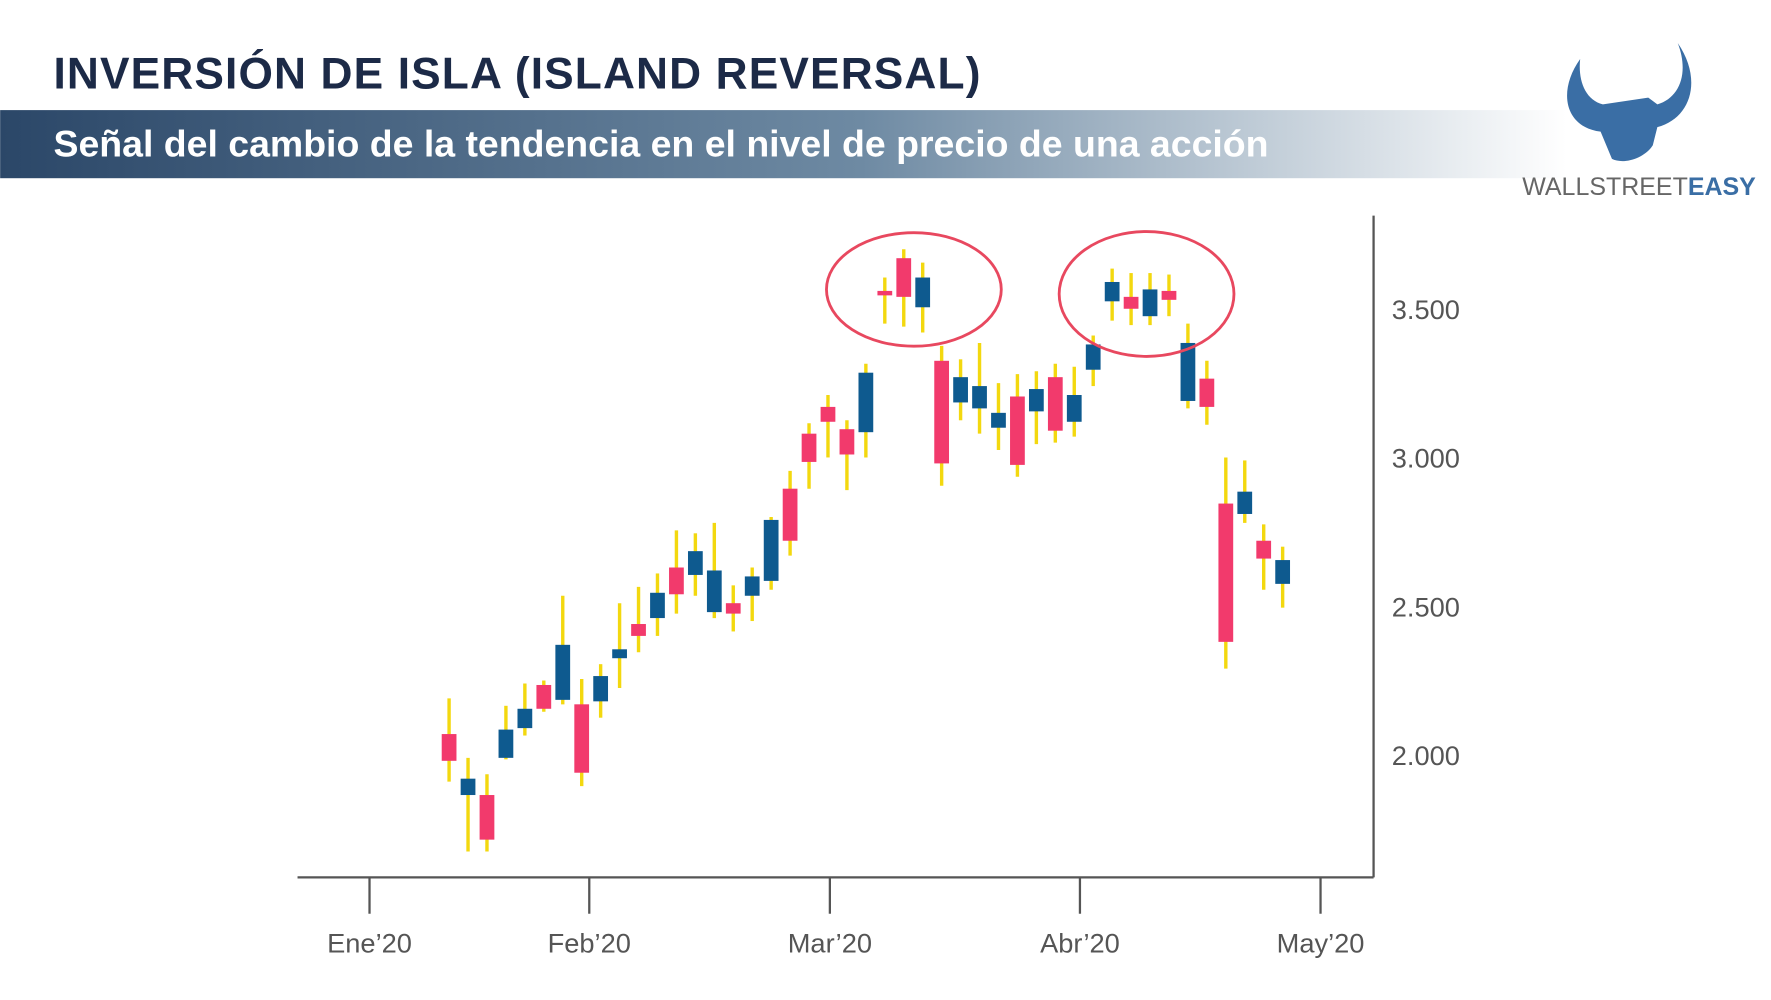 This screenshot has width=1771, height=1000. Describe the element at coordinates (1426, 458) in the screenshot. I see `y-tick-label: 3.000` at that location.